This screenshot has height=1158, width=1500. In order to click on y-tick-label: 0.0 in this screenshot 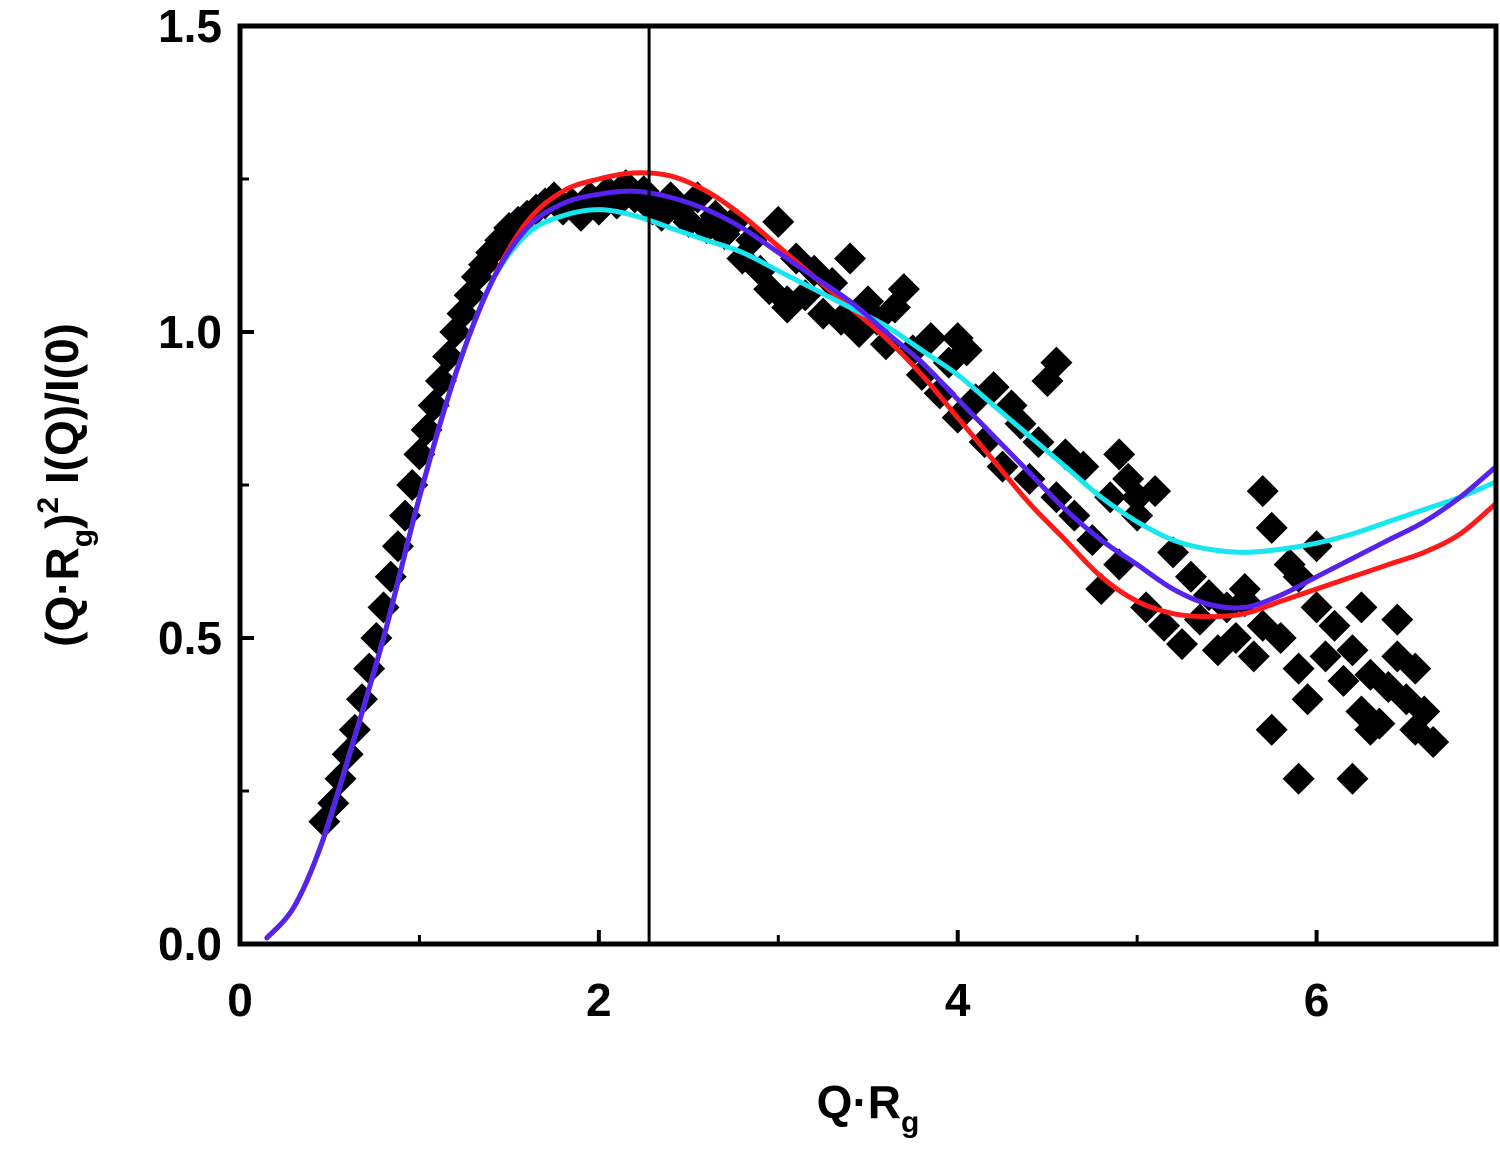, I will do `click(190, 944)`.